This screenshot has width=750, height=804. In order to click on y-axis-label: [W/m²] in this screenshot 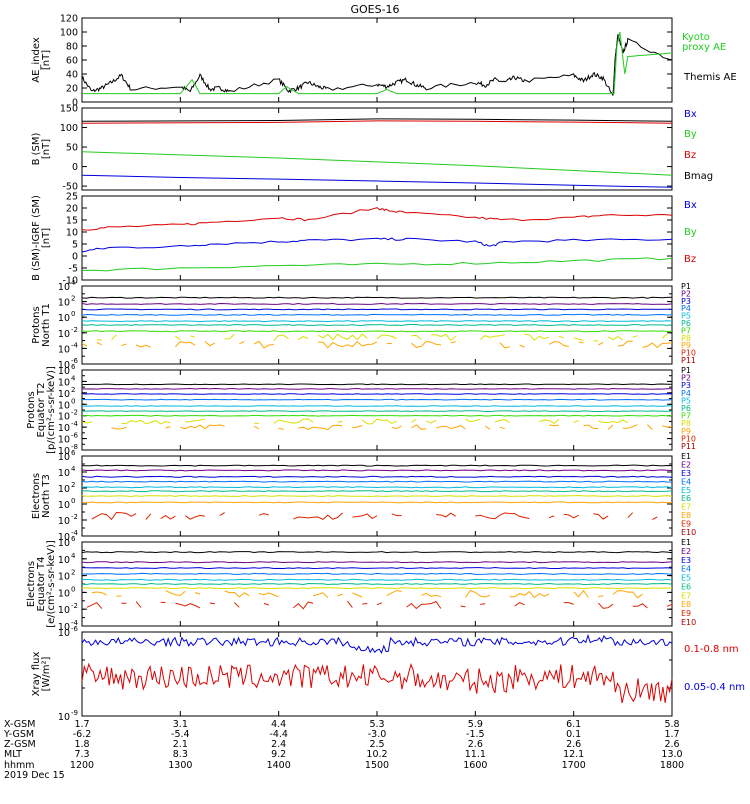, I will do `click(46, 673)`.